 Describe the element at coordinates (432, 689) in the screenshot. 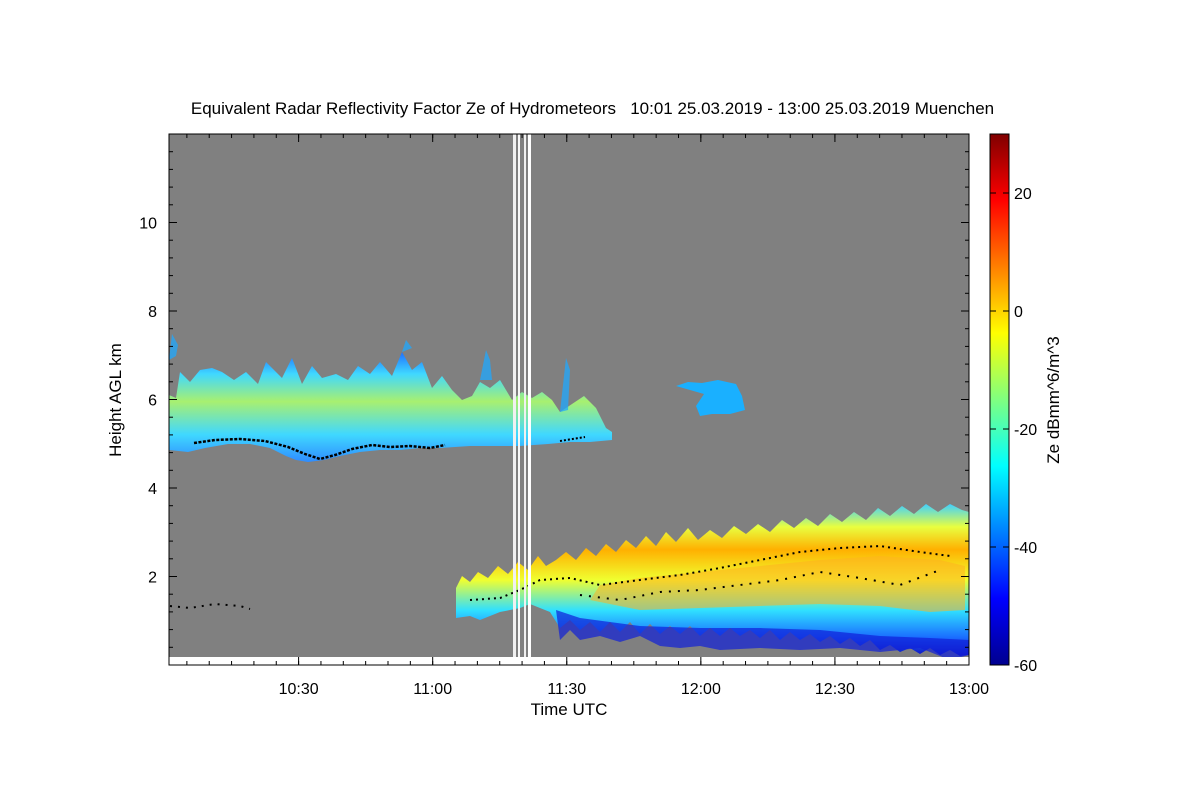

I see `x-tick-label: 11:00` at that location.